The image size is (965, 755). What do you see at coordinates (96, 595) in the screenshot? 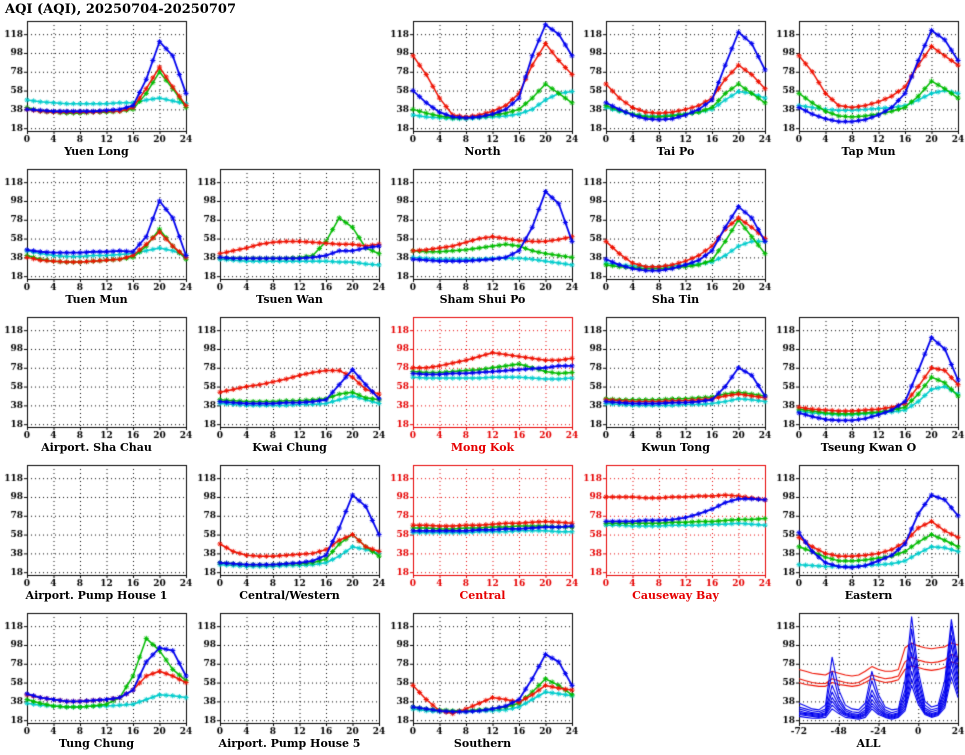
I see `station-label: Airport. Pump House 1` at bounding box center [96, 595].